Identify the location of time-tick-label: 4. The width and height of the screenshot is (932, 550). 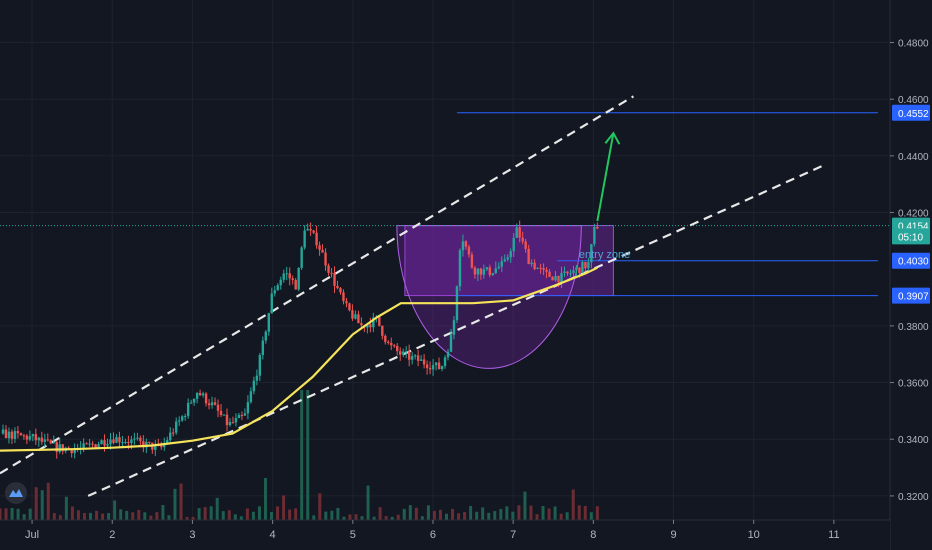
(273, 535).